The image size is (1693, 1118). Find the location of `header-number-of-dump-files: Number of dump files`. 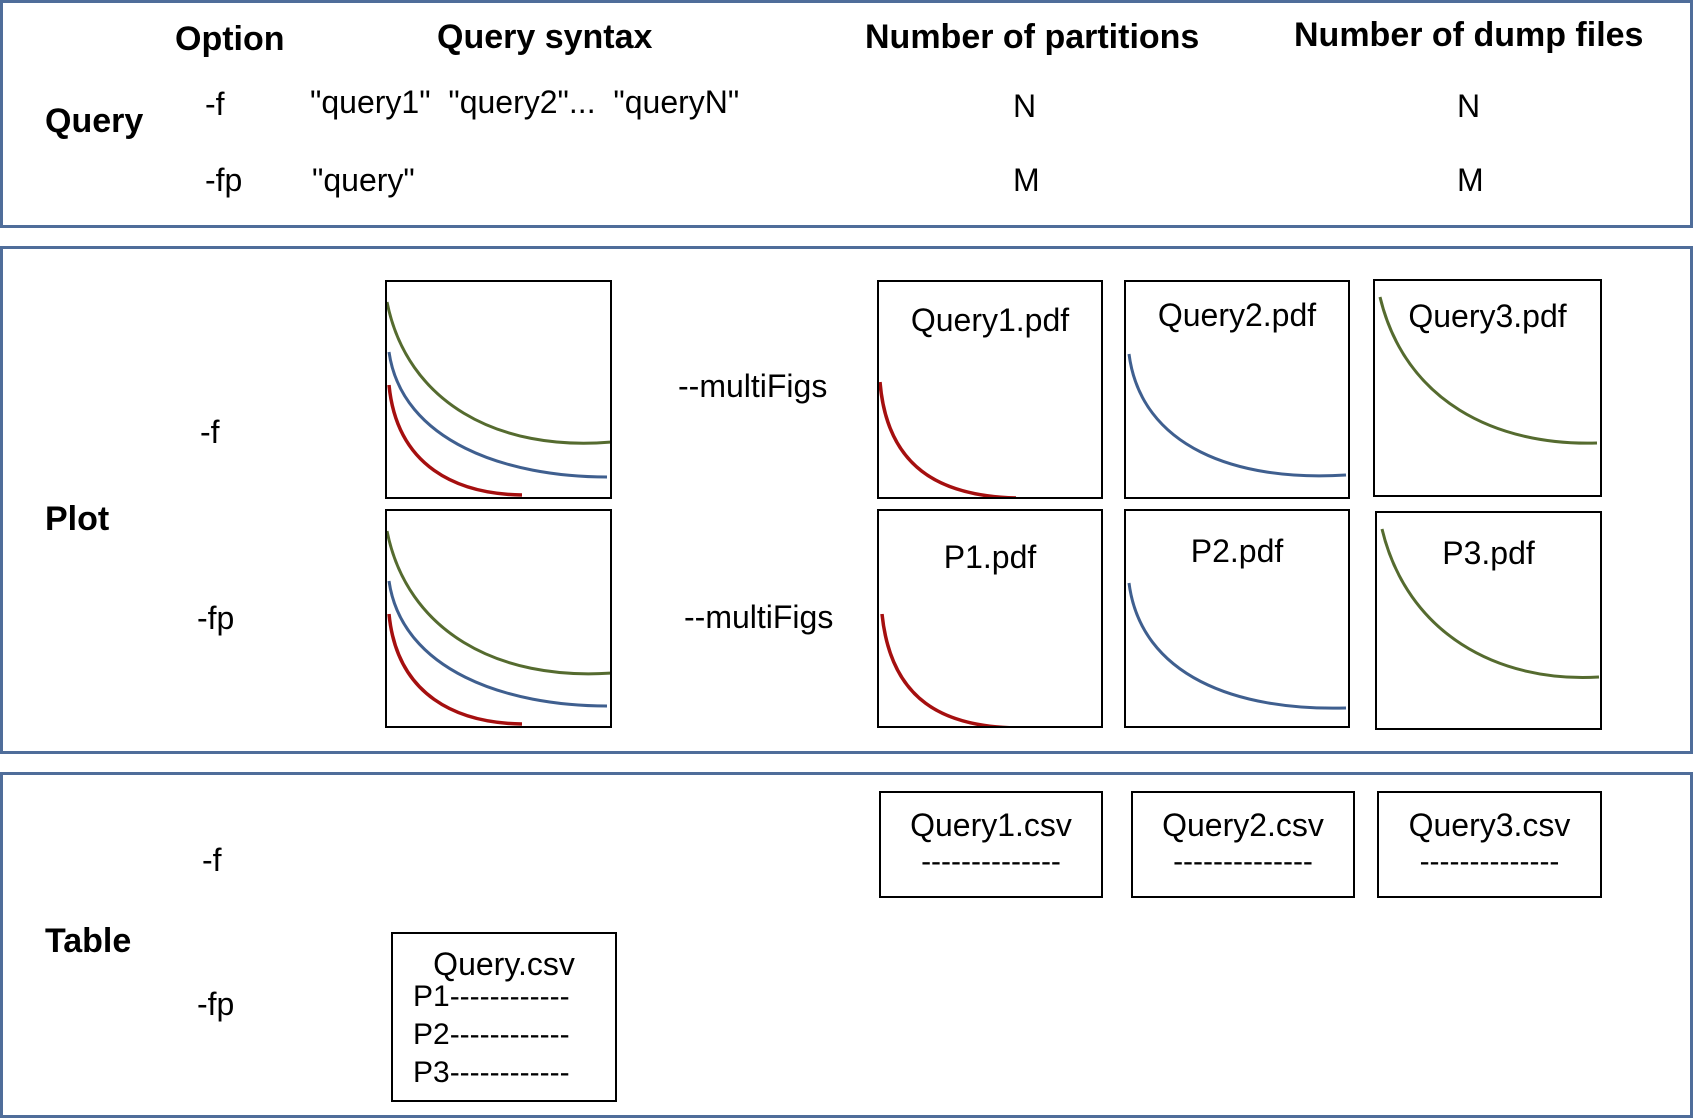

header-number-of-dump-files: Number of dump files is located at coordinates (1469, 35).